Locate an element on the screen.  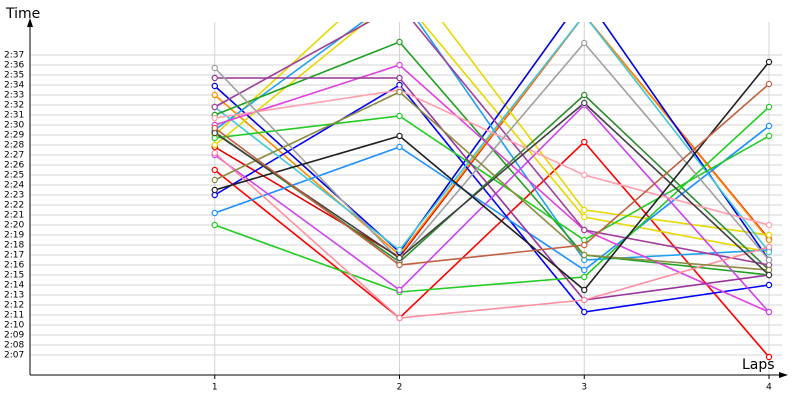
x-tick-label: 3 is located at coordinates (584, 388).